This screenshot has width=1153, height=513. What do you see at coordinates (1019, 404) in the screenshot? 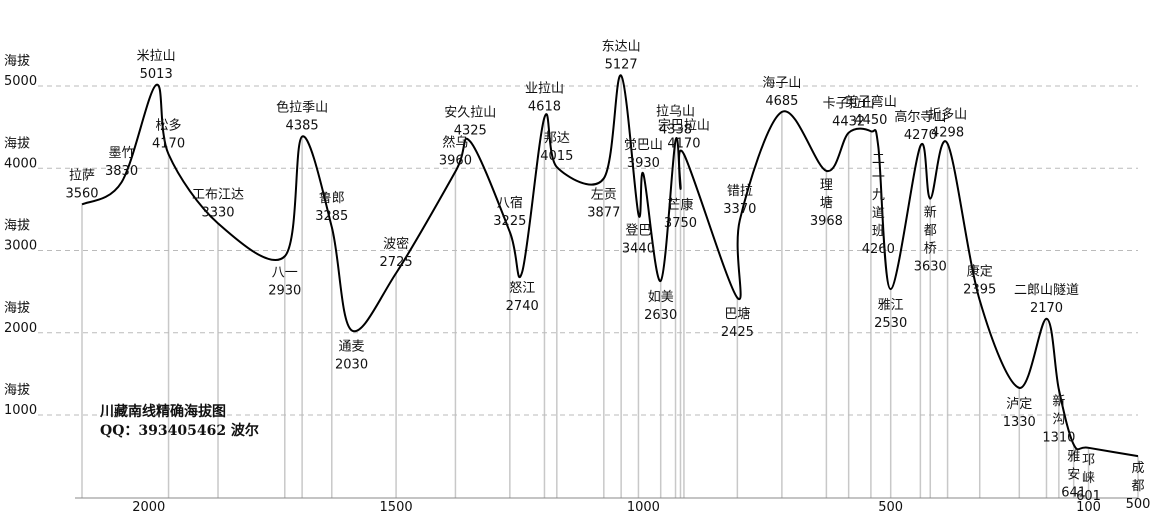
I see `station-name: 泸定` at bounding box center [1019, 404].